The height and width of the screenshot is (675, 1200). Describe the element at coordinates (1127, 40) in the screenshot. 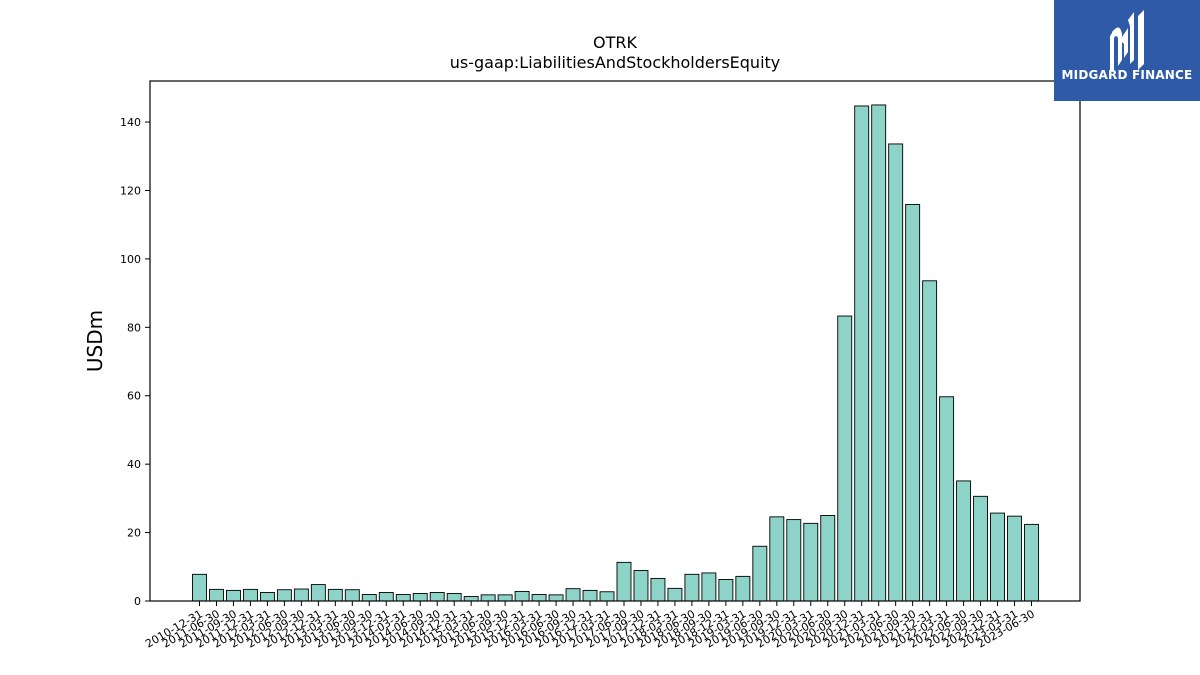

I see `midgard-logo-icon` at that location.